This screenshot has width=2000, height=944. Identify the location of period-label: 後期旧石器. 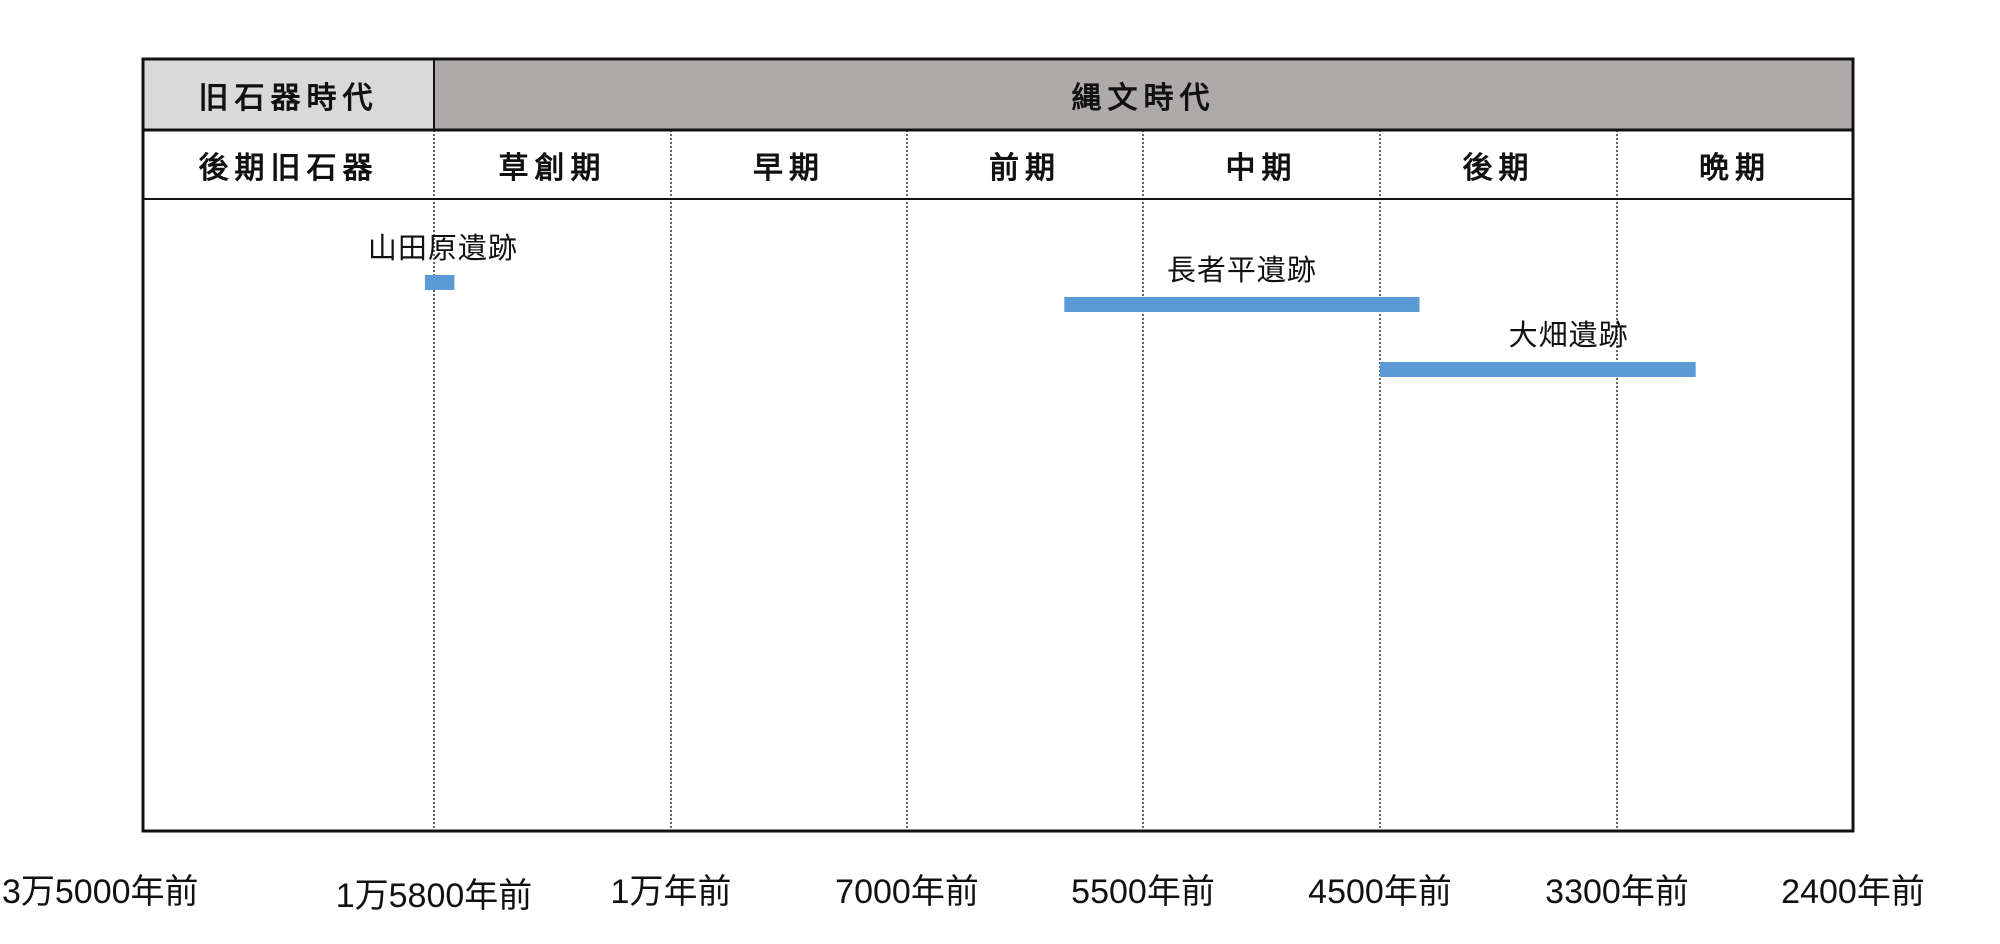
(288, 168).